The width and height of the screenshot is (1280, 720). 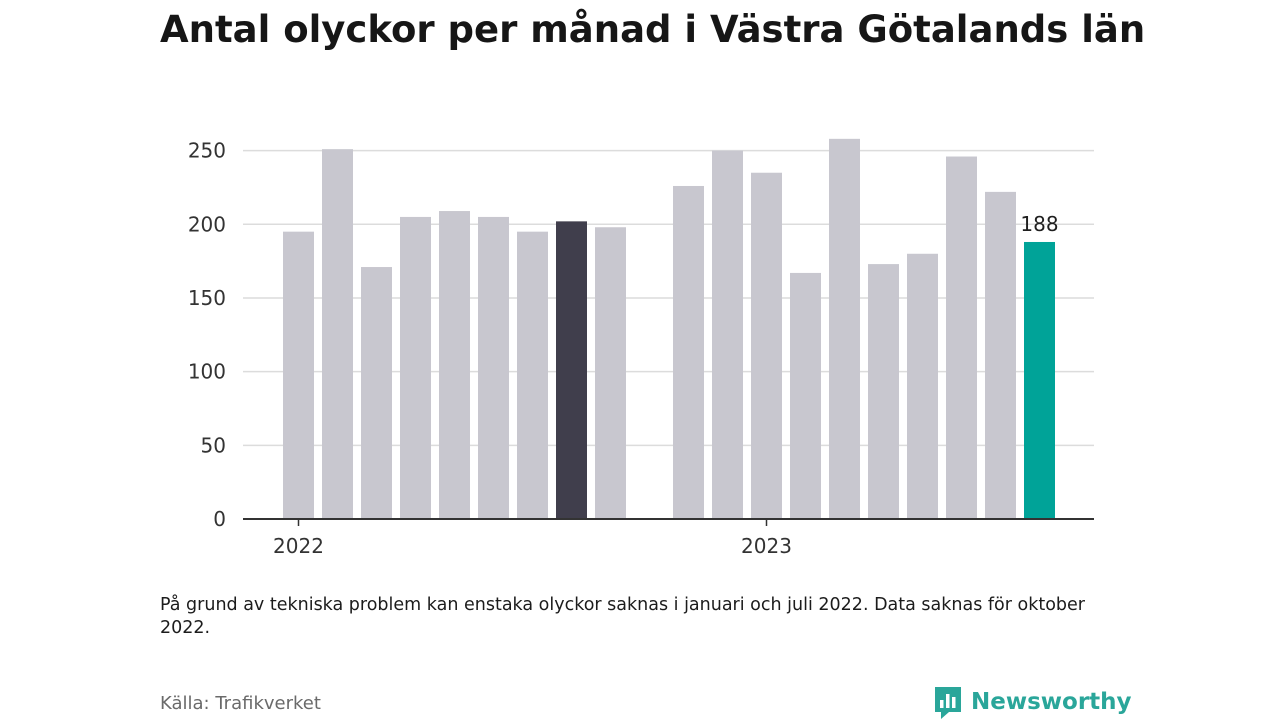 What do you see at coordinates (1051, 702) in the screenshot?
I see `brand-name: Newsworthy` at bounding box center [1051, 702].